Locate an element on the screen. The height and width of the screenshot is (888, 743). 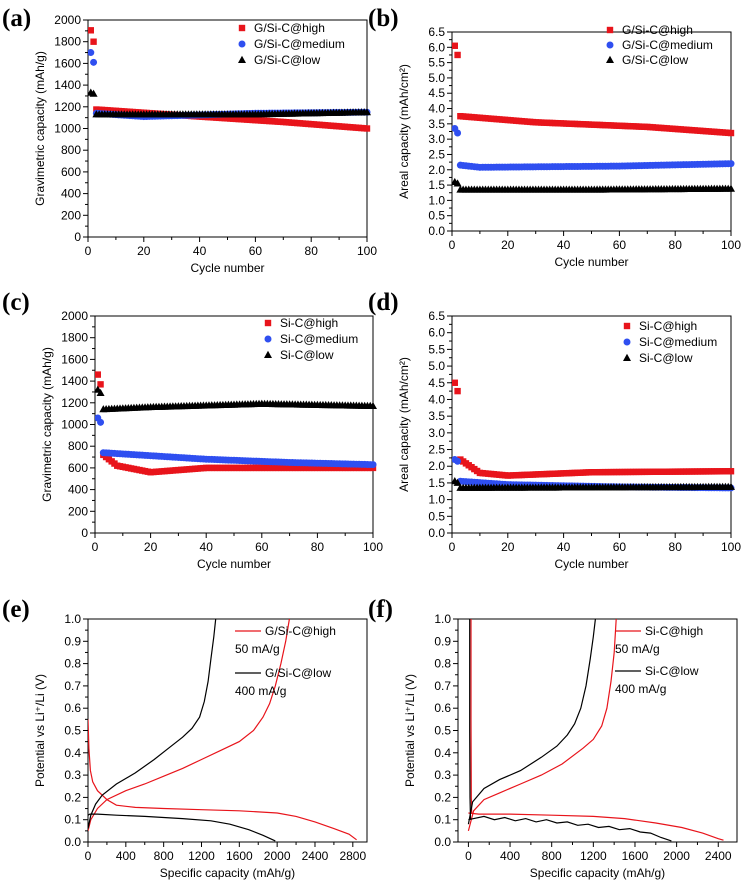
series-G/Si-C@low is located at coordinates (229, 103).